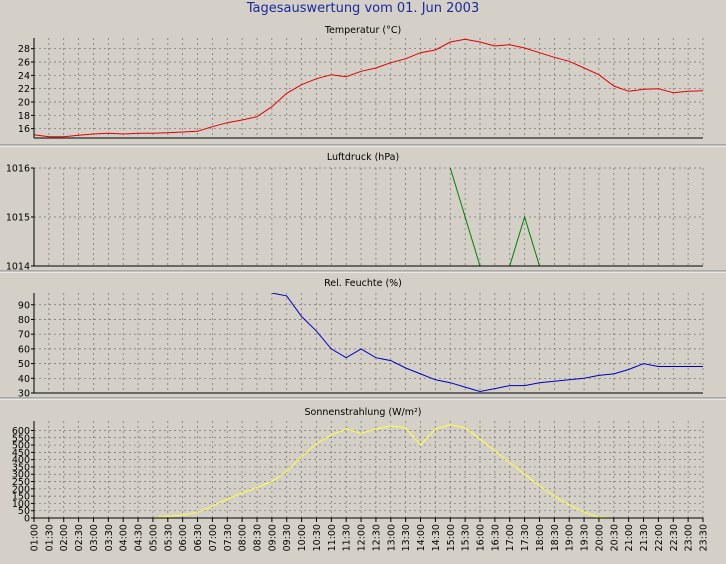  I want to click on x-tick-label: 22:30, so click(674, 537).